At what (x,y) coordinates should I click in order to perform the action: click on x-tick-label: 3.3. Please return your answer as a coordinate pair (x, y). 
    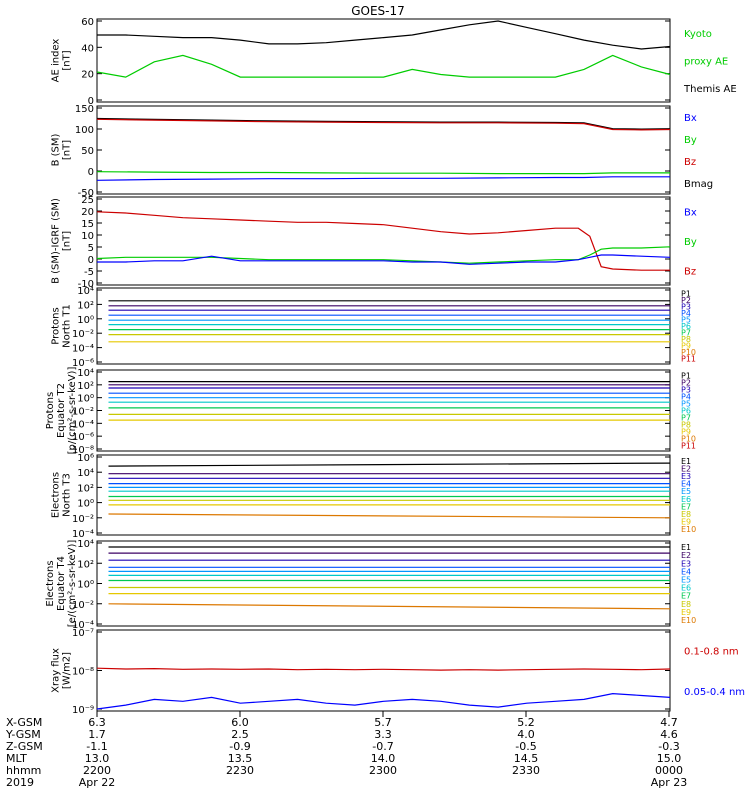
    Looking at the image, I should click on (383, 734).